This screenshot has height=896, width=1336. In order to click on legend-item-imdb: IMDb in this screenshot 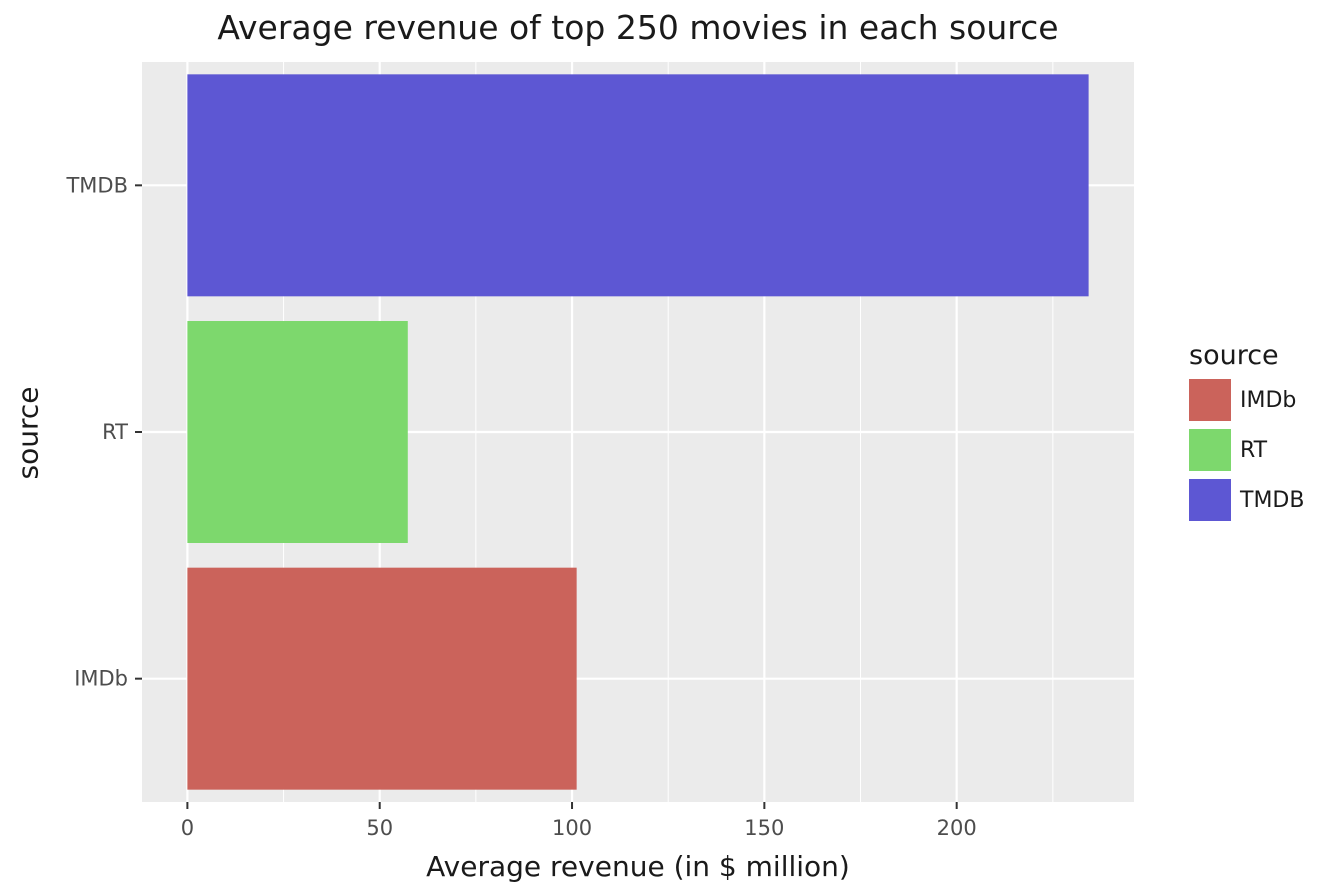, I will do `click(1246, 400)`.